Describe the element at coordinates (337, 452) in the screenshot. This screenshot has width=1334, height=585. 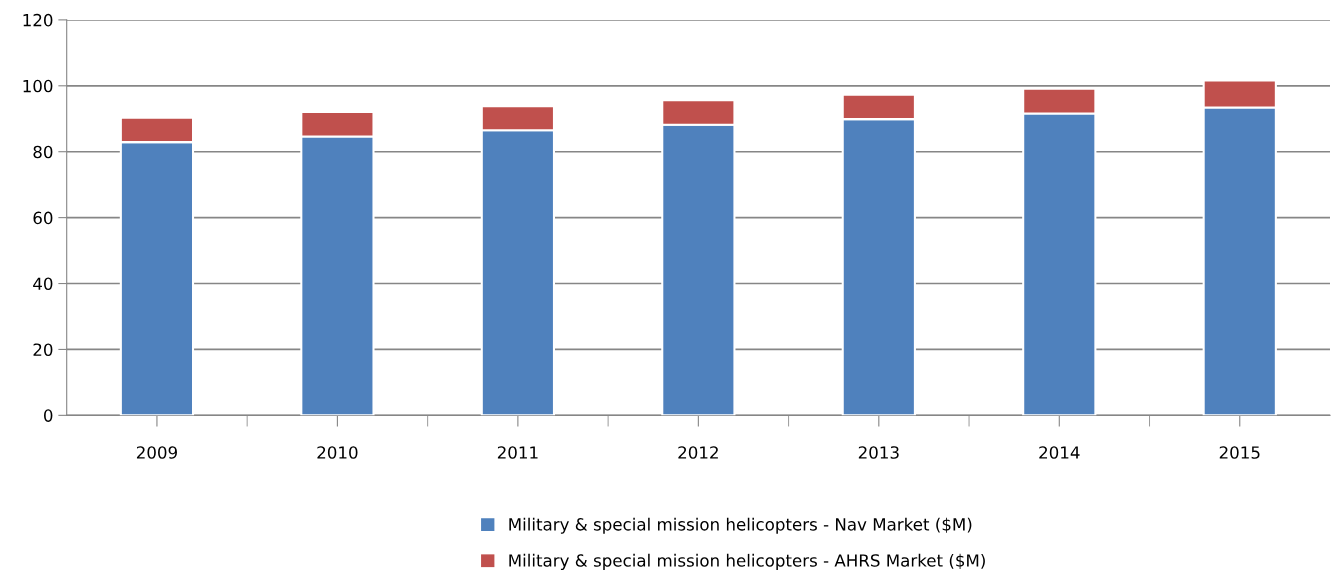
I see `x-tick-label: 2010` at that location.